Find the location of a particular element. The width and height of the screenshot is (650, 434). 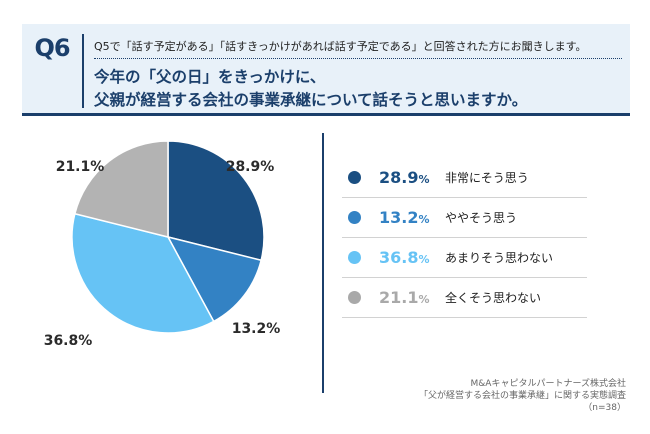

pie-slice-label-3: 36.8% is located at coordinates (68, 341).